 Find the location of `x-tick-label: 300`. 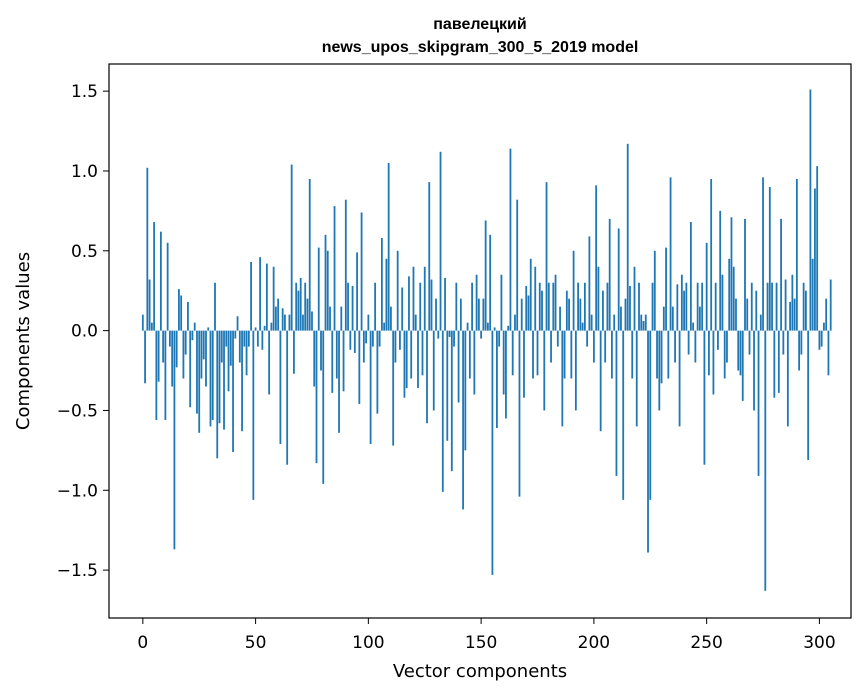

x-tick-label: 300 is located at coordinates (819, 643).